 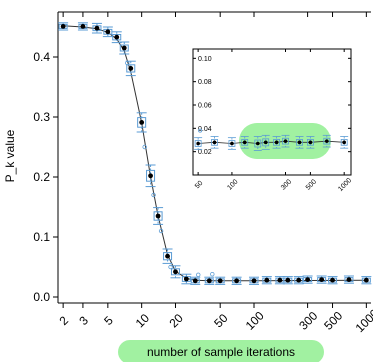 I want to click on x-axis-title: number of sample iterations, so click(x=221, y=352).